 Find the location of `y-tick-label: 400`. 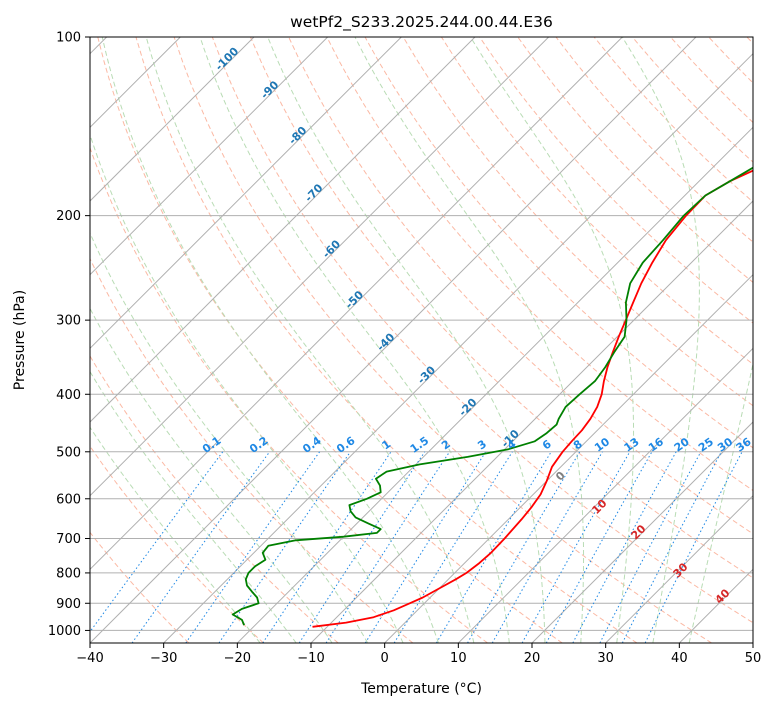

y-tick-label: 400 is located at coordinates (68, 395).